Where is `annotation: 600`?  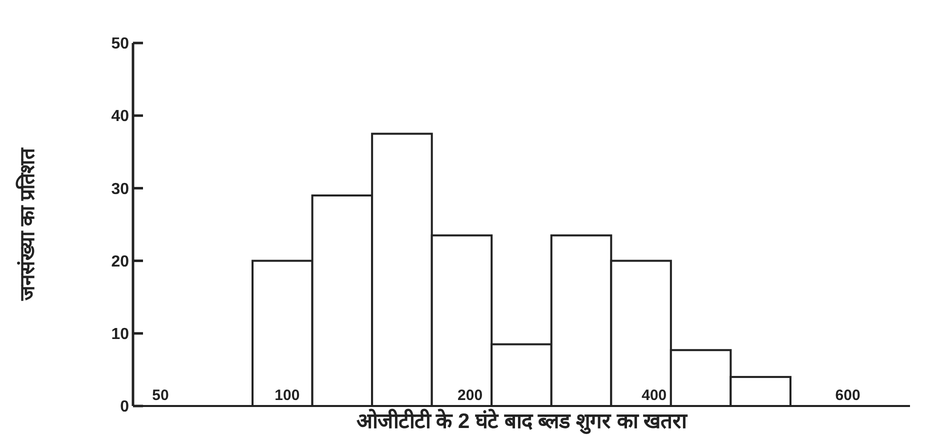 annotation: 600 is located at coordinates (847, 395).